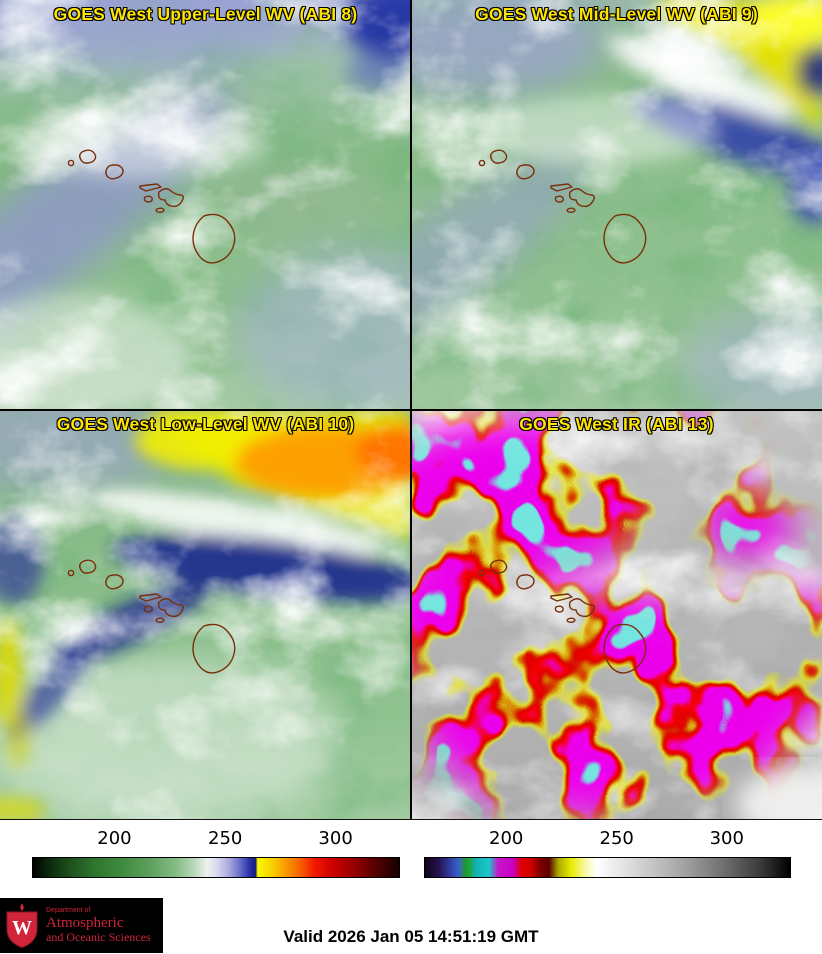  Describe the element at coordinates (205, 424) in the screenshot. I see `panel-title-low-wv: GOES West Low-Level WV (ABI 10)` at that location.